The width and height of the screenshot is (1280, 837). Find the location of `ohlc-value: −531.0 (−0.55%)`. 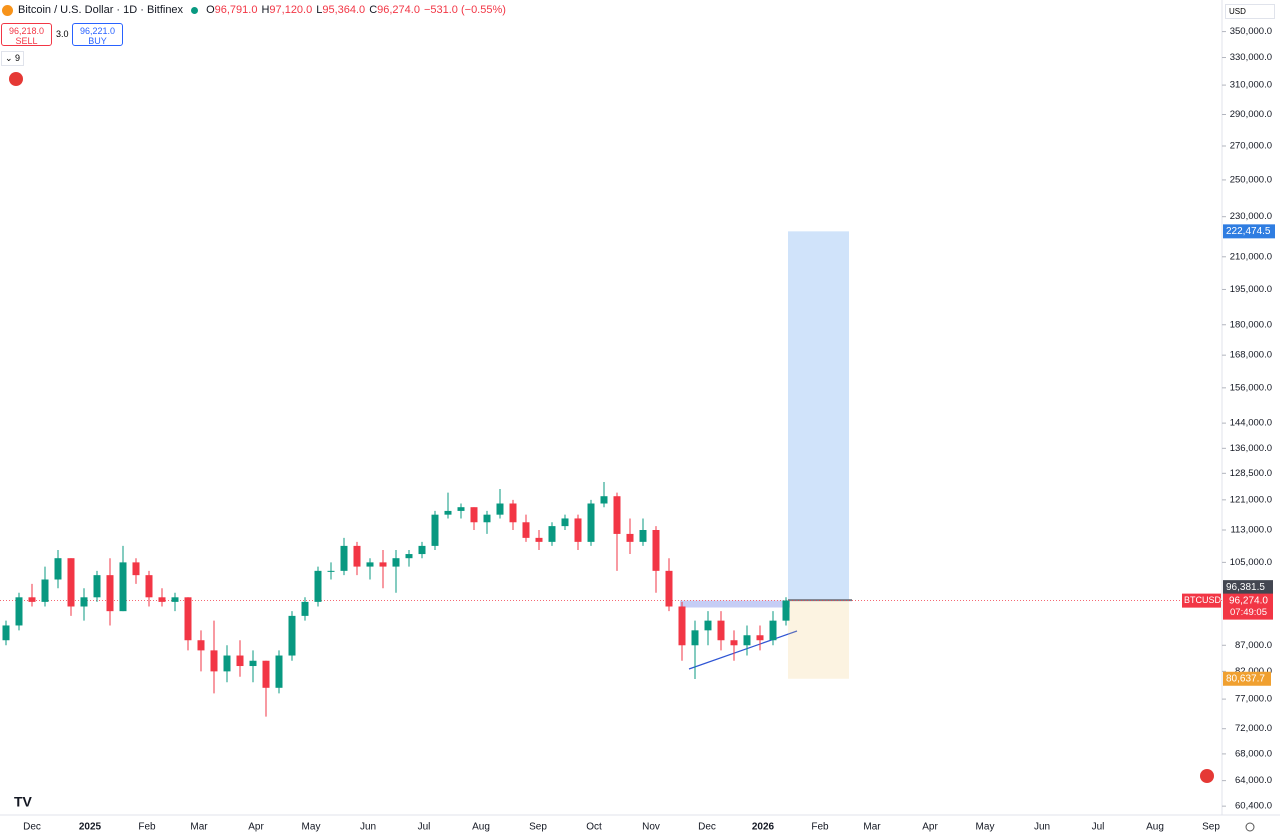

ohlc-value: −531.0 (−0.55%) is located at coordinates (464, 10).